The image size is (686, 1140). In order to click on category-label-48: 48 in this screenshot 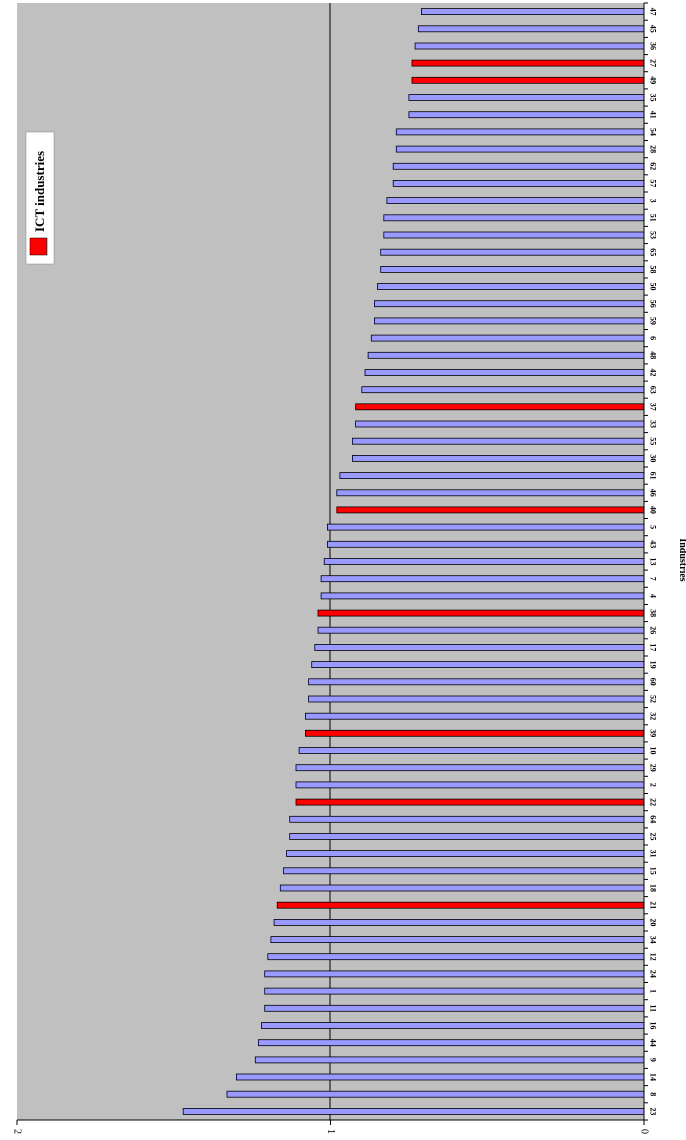, I will do `click(653, 355)`.